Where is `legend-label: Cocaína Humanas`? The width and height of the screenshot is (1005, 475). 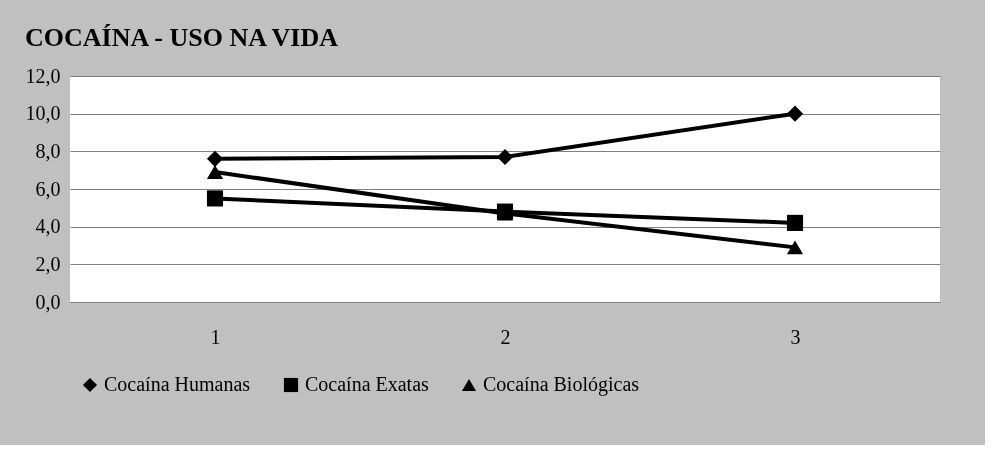 legend-label: Cocaína Humanas is located at coordinates (177, 384).